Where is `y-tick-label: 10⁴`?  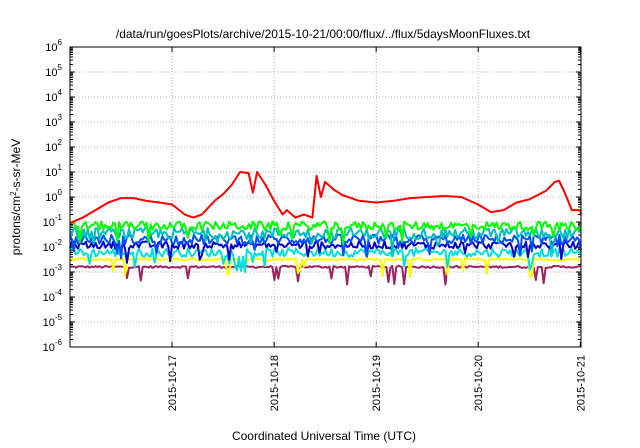
y-tick-label: 10⁴ is located at coordinates (53, 96).